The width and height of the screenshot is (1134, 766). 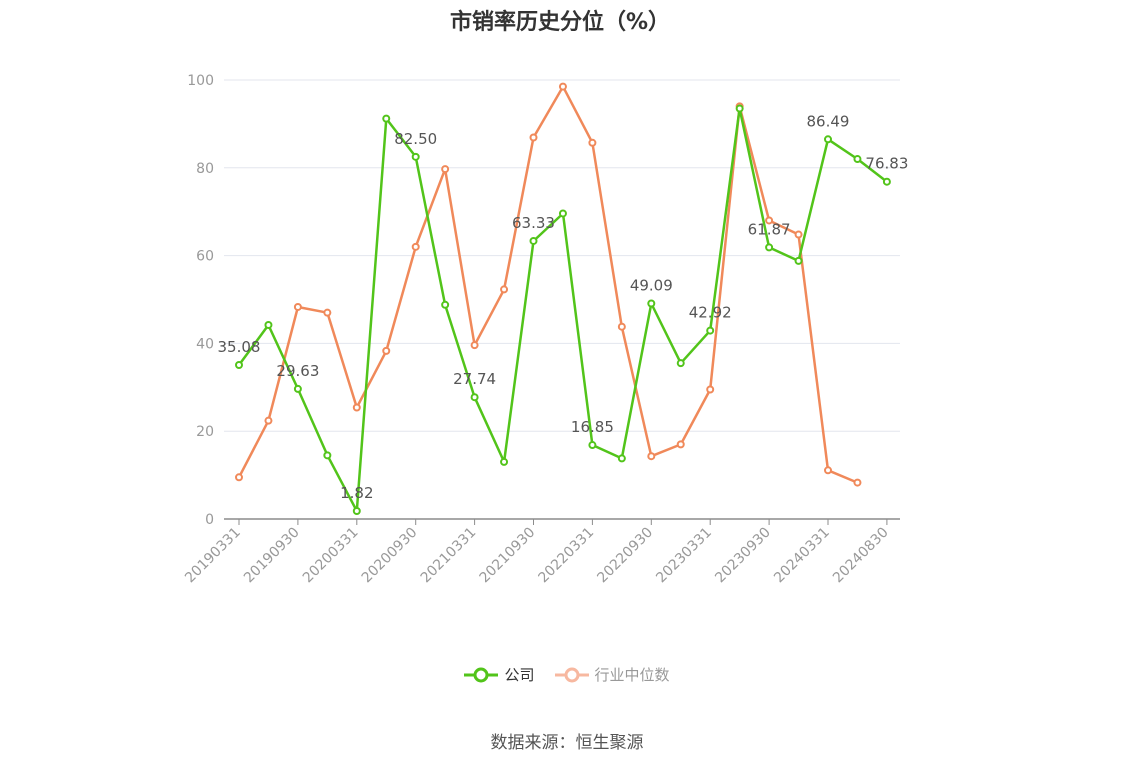 I want to click on x-tick-label-20220331: 20220331, so click(x=567, y=556).